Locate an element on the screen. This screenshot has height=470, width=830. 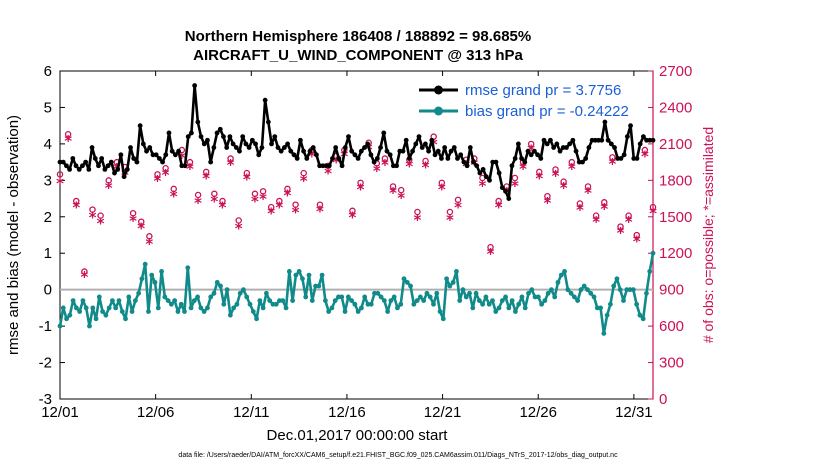
legend-bias-marker is located at coordinates (438, 111).